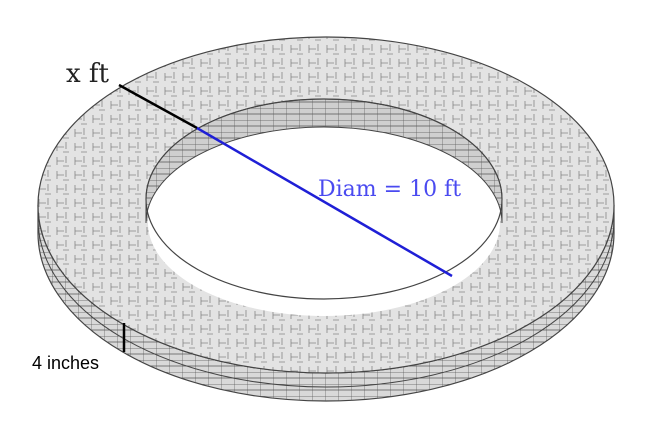 Image resolution: width=658 pixels, height=431 pixels. What do you see at coordinates (88, 74) in the screenshot?
I see `width-label: x ft` at bounding box center [88, 74].